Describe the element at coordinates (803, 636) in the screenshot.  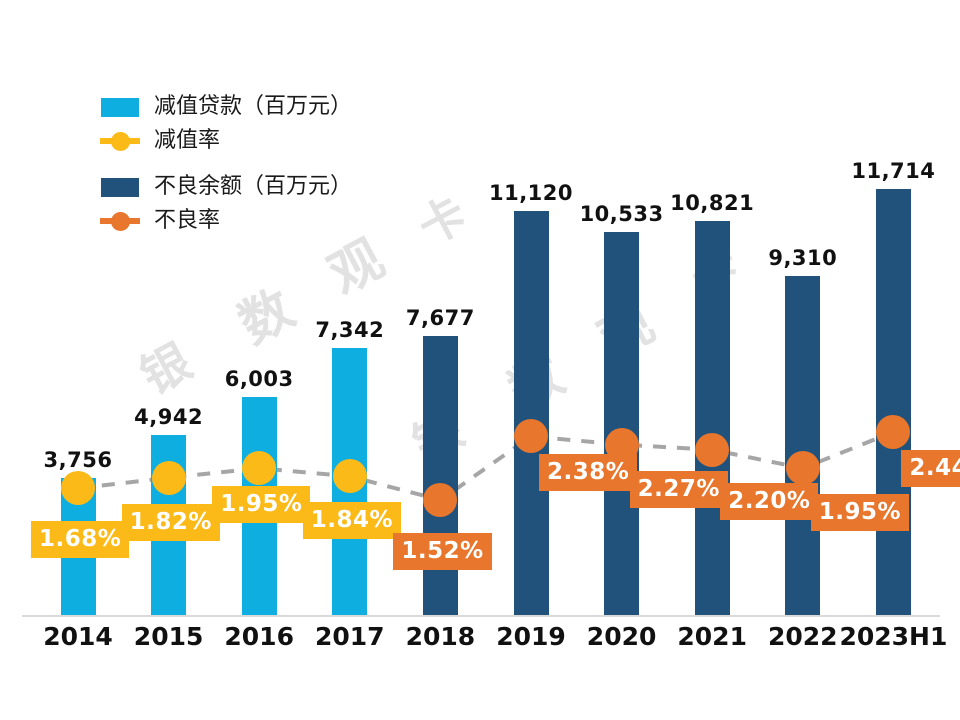
I see `x-axis-category-label: 2022` at that location.